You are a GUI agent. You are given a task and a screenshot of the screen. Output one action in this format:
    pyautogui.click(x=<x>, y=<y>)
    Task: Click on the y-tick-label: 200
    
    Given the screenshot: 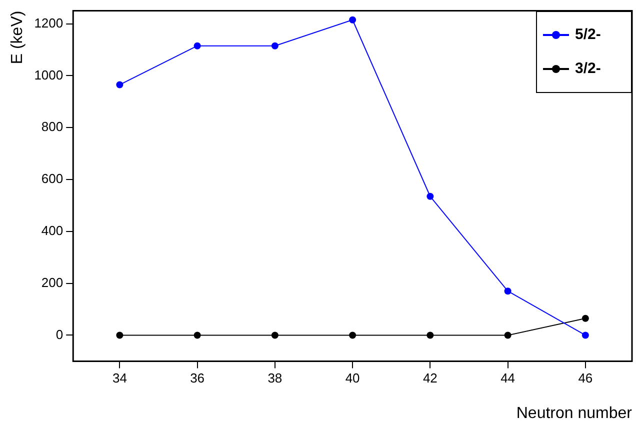 What is the action you would take?
    pyautogui.click(x=52, y=282)
    